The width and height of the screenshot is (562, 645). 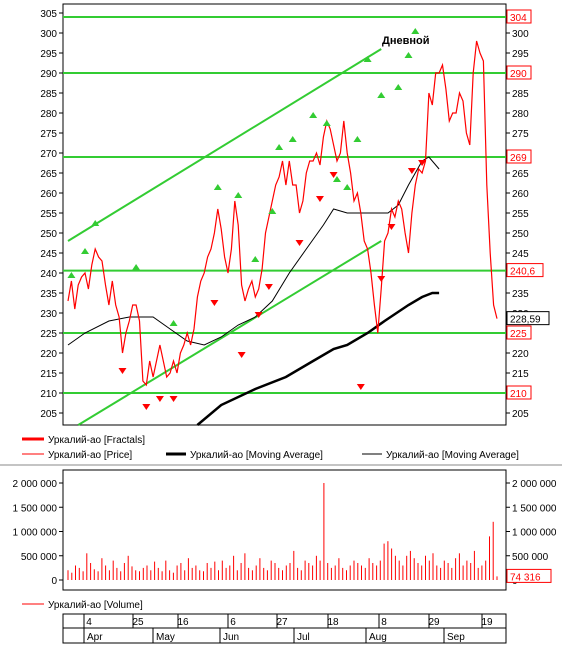 What do you see at coordinates (520, 214) in the screenshot?
I see `y-tick-label-right: 255` at bounding box center [520, 214].